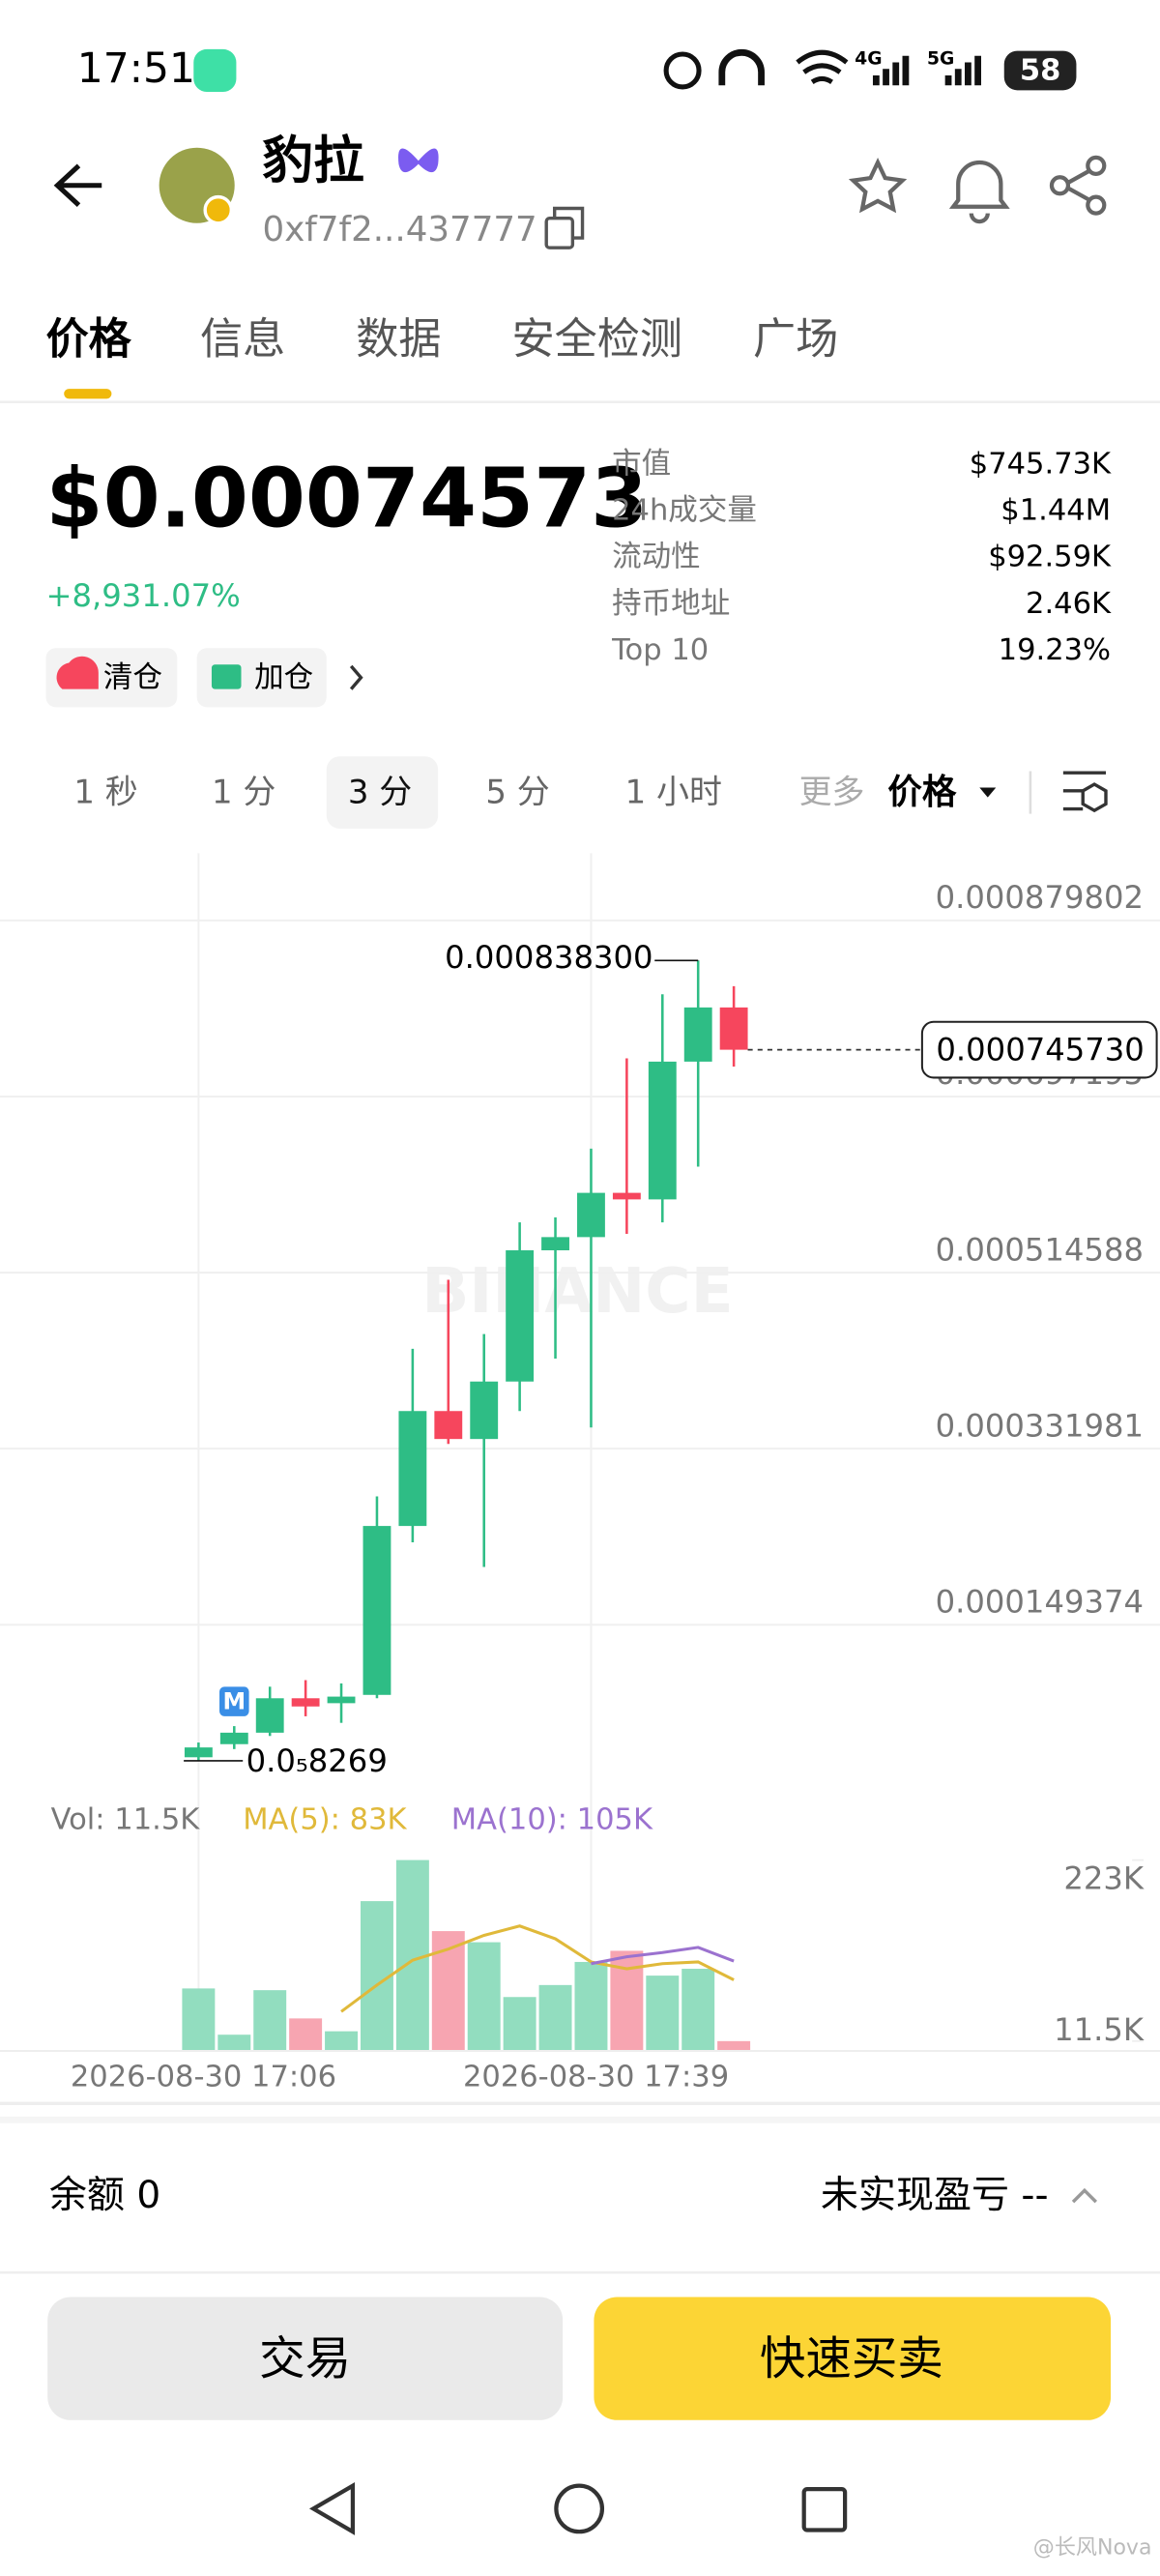 This screenshot has width=1160, height=2576. What do you see at coordinates (1069, 604) in the screenshot?
I see `stat-value: 2.46K` at bounding box center [1069, 604].